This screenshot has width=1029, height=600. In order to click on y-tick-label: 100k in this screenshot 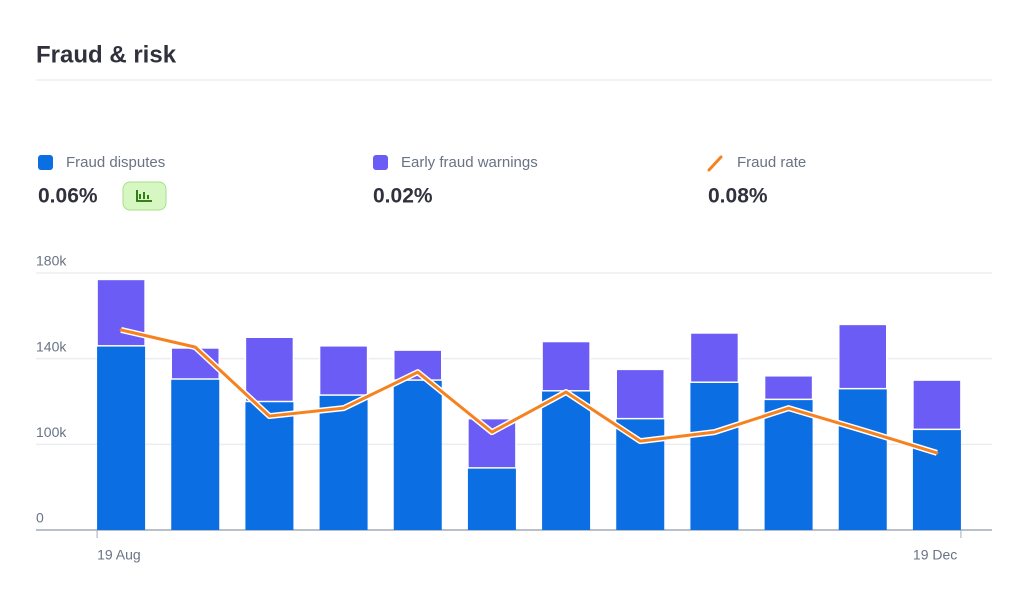, I will do `click(51, 432)`.